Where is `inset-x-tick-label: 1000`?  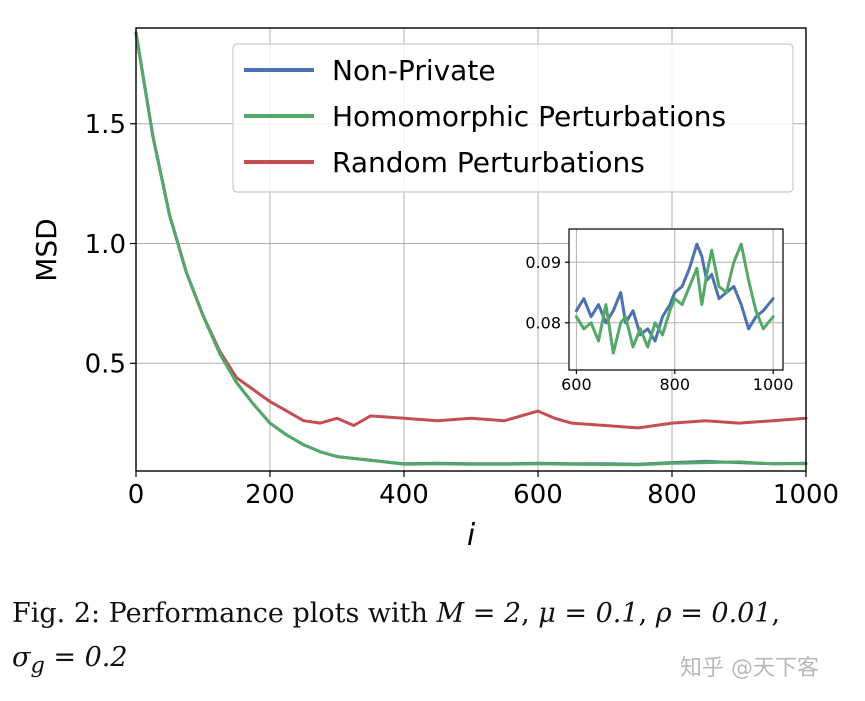
inset-x-tick-label: 1000 is located at coordinates (773, 384).